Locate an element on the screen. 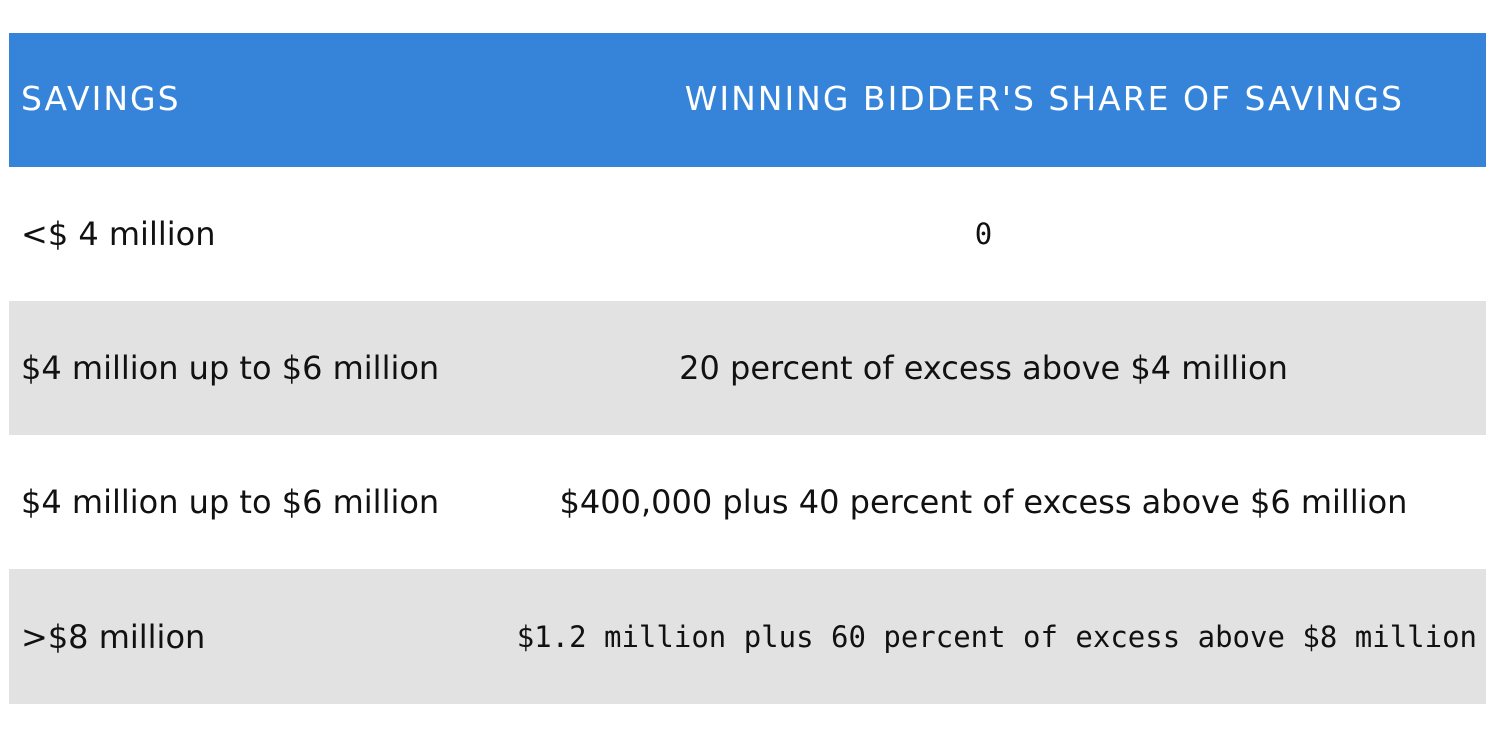 The width and height of the screenshot is (1486, 730). savings-cell: <$ 4 million is located at coordinates (118, 234).